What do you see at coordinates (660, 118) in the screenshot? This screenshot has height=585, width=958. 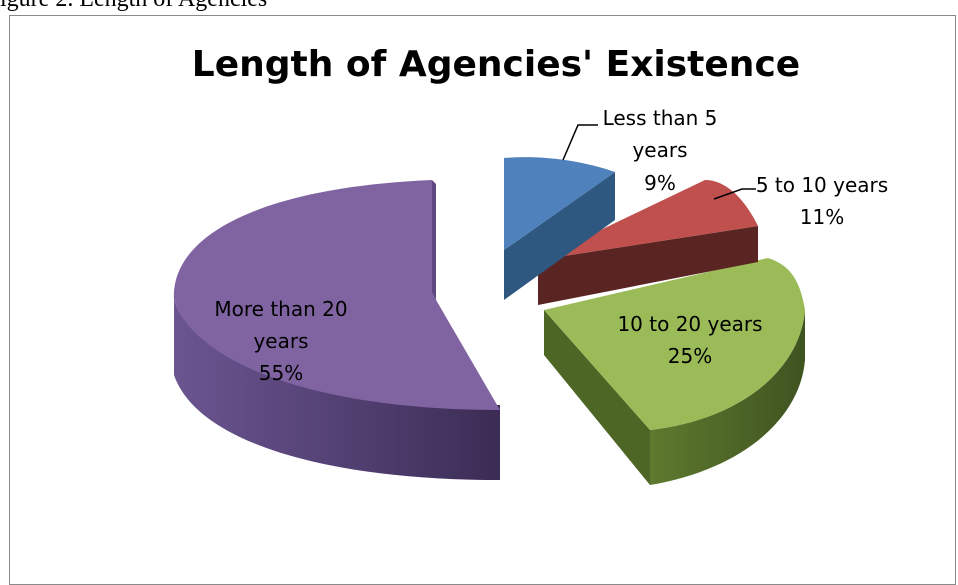 I see `label-line: Less than 5` at bounding box center [660, 118].